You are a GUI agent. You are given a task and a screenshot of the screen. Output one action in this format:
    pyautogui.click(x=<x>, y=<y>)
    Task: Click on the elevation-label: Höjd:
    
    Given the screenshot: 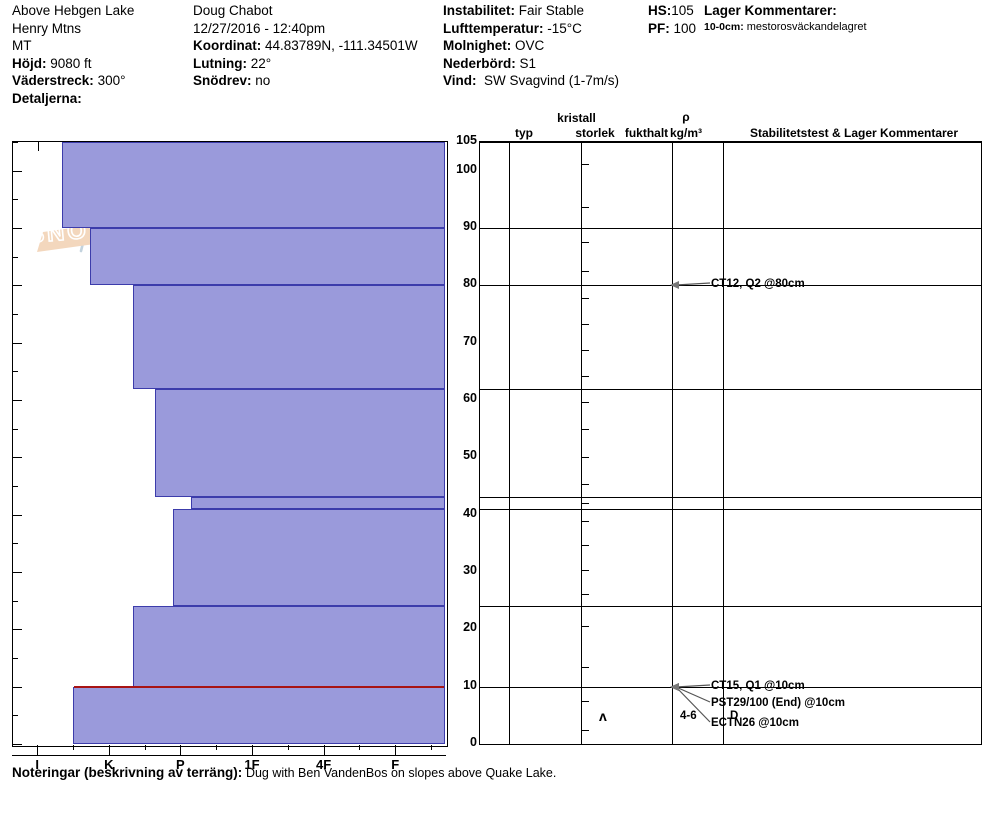 What is the action you would take?
    pyautogui.click(x=29, y=63)
    